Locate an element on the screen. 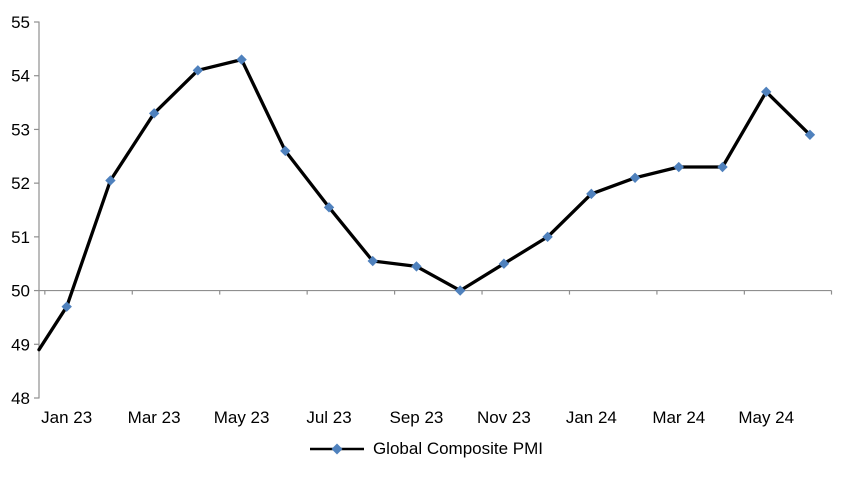 Image resolution: width=852 pixels, height=481 pixels. x-axis-label: Jul 23 is located at coordinates (328, 417).